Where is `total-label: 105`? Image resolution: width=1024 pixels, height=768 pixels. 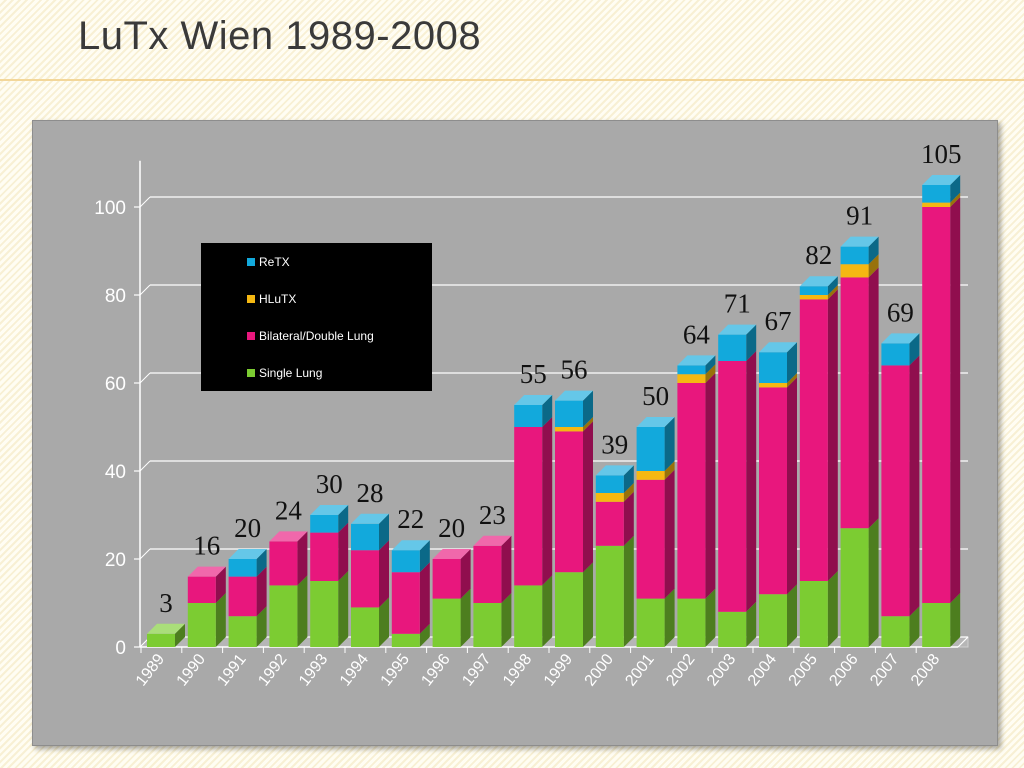
total-label: 105 is located at coordinates (941, 154).